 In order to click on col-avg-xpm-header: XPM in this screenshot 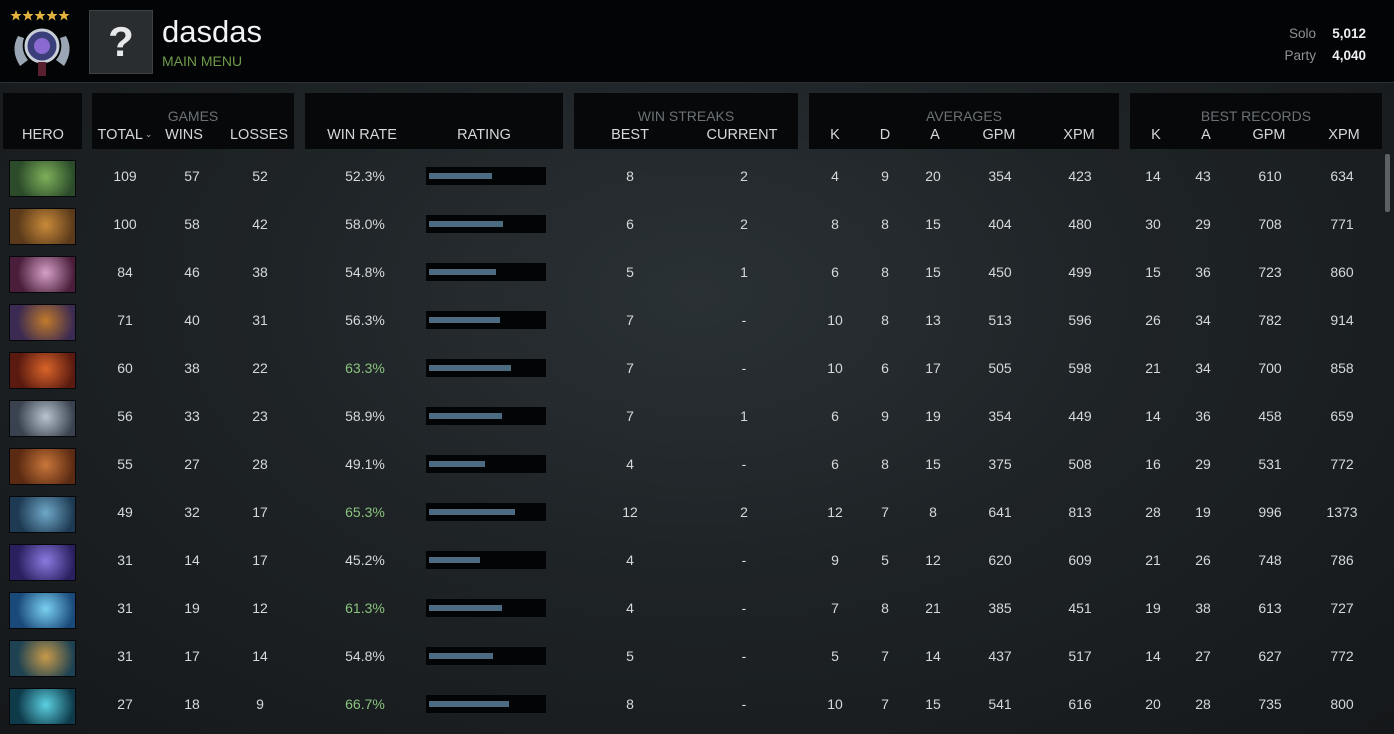, I will do `click(1079, 135)`.